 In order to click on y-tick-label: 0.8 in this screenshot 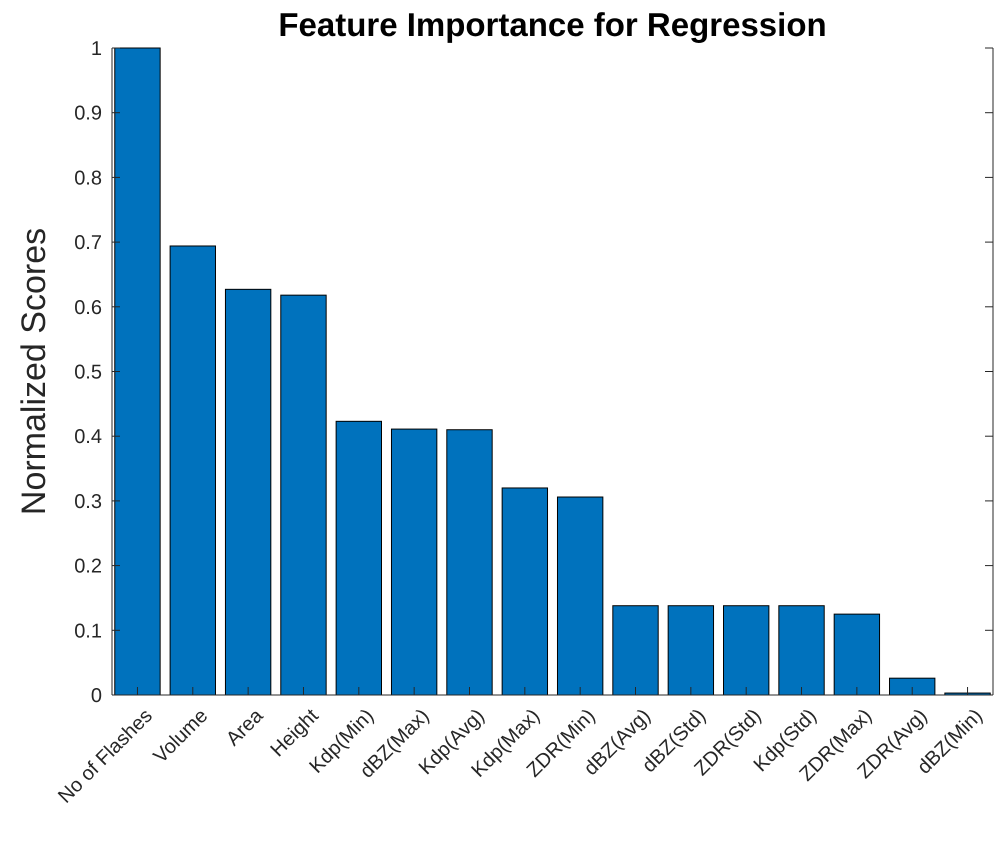, I will do `click(88, 178)`.